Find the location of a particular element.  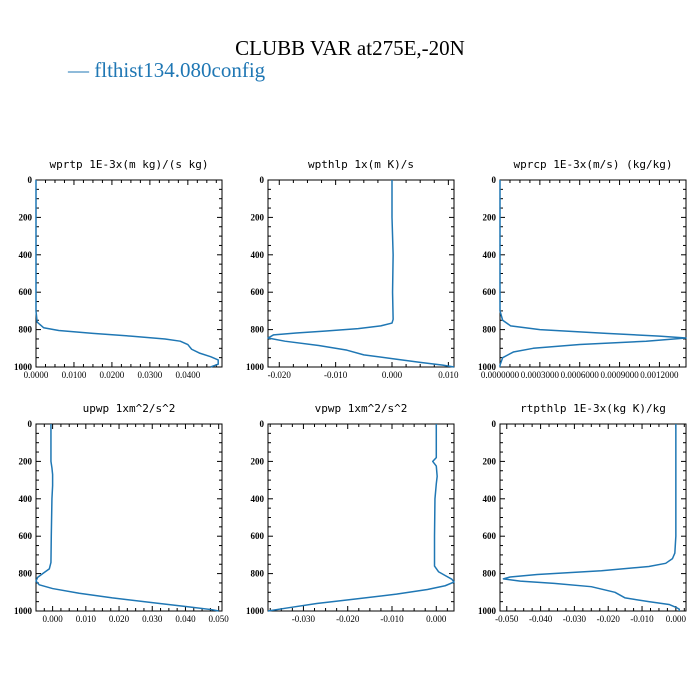

legend-label: flthist134.080config is located at coordinates (180, 70).